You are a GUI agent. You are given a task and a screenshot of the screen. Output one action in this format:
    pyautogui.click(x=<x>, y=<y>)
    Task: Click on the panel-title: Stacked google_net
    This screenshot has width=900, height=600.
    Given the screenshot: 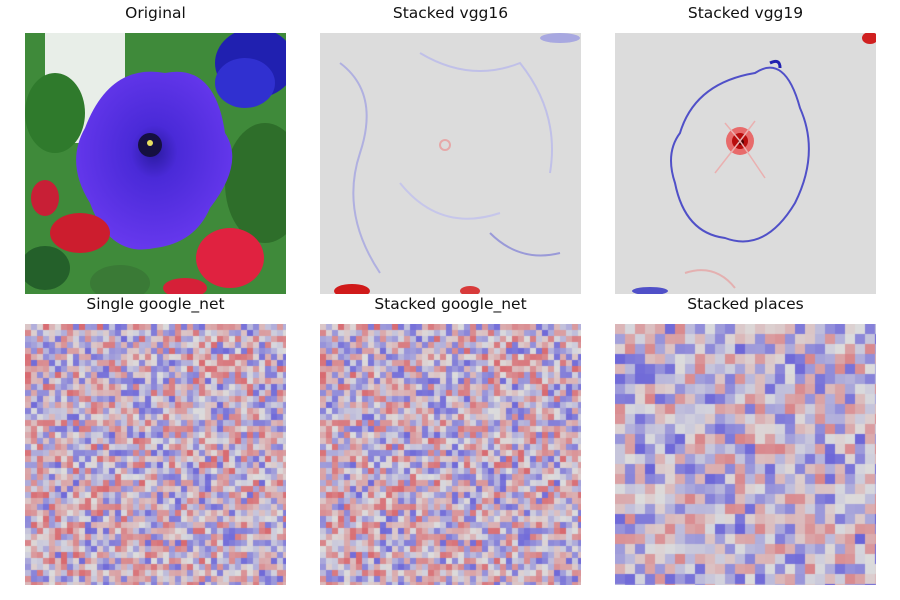 What is the action you would take?
    pyautogui.click(x=450, y=304)
    